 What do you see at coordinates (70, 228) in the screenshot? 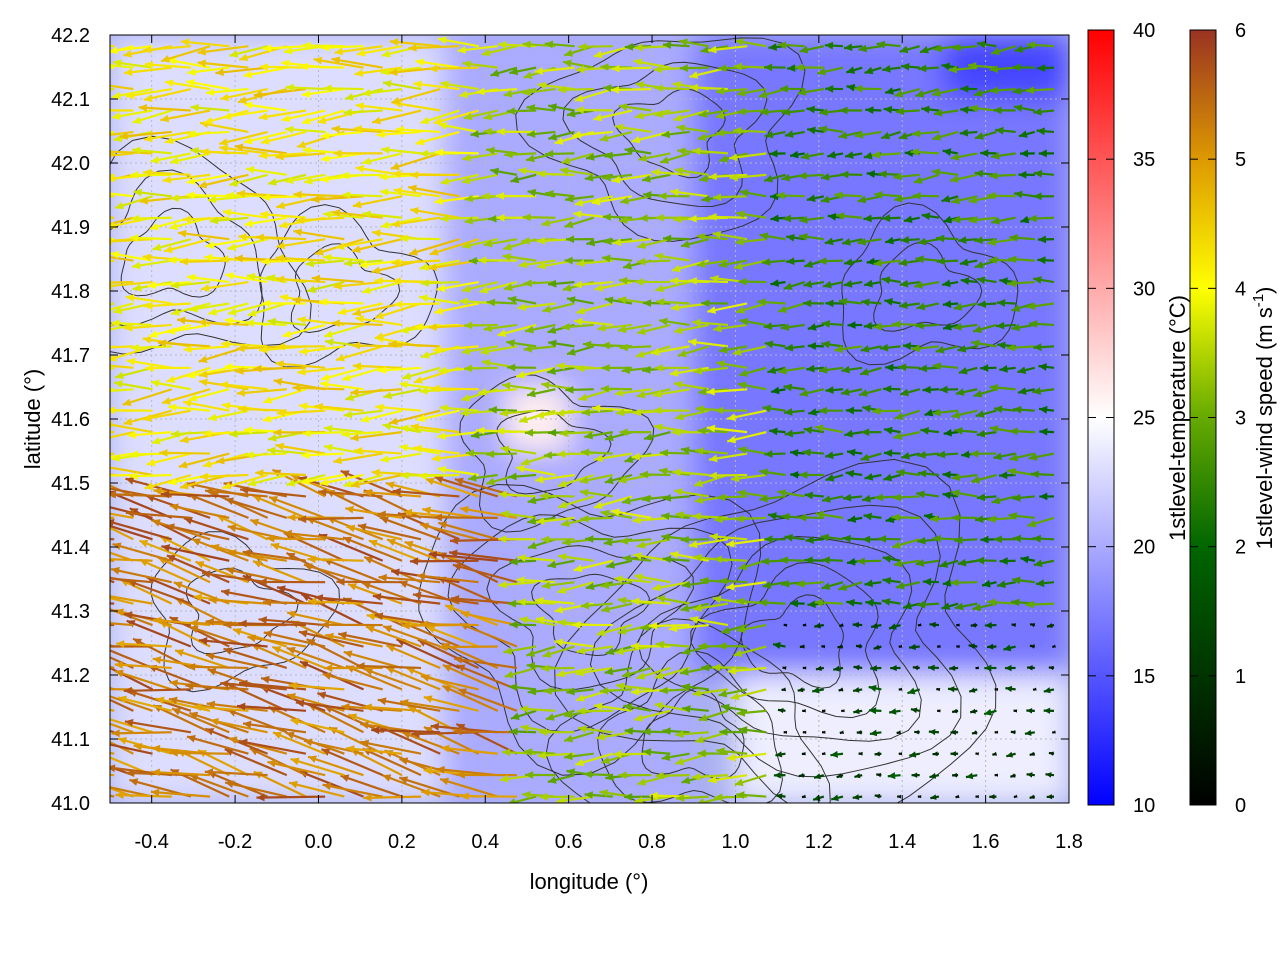
I see `y-tick-label: 41.9` at bounding box center [70, 228].